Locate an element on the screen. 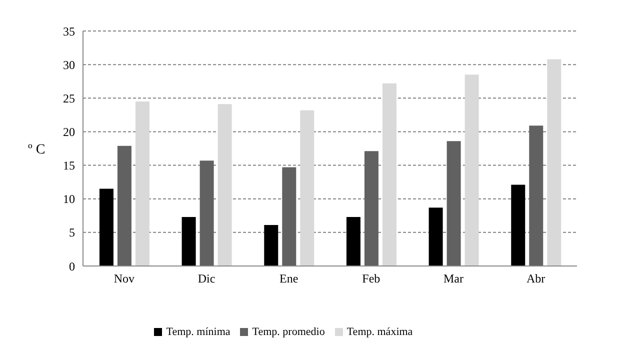 This screenshot has width=617, height=348. legend-label: Temp. máxima is located at coordinates (379, 332).